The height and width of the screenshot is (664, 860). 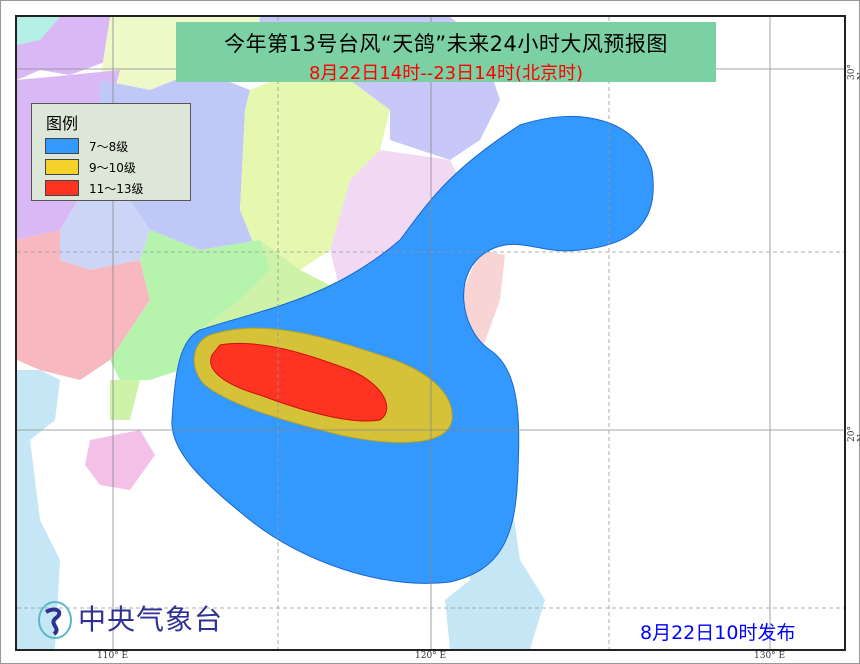 I want to click on legend-label: 7～8级, so click(x=109, y=147).